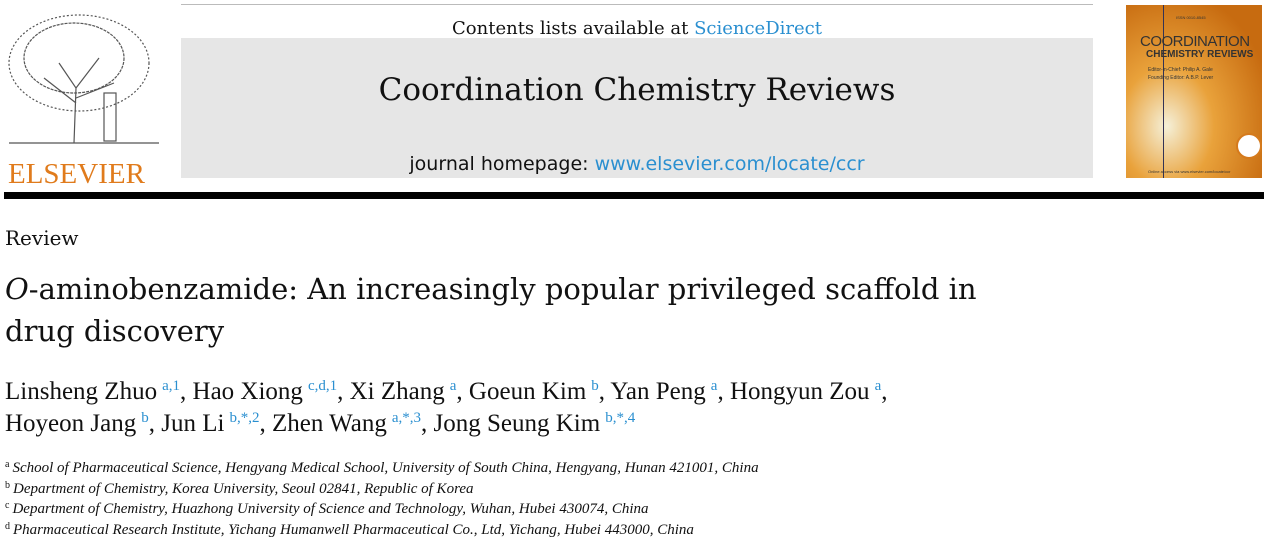 The image size is (1268, 545). What do you see at coordinates (517, 423) in the screenshot?
I see `author: Jong Seung Kim` at bounding box center [517, 423].